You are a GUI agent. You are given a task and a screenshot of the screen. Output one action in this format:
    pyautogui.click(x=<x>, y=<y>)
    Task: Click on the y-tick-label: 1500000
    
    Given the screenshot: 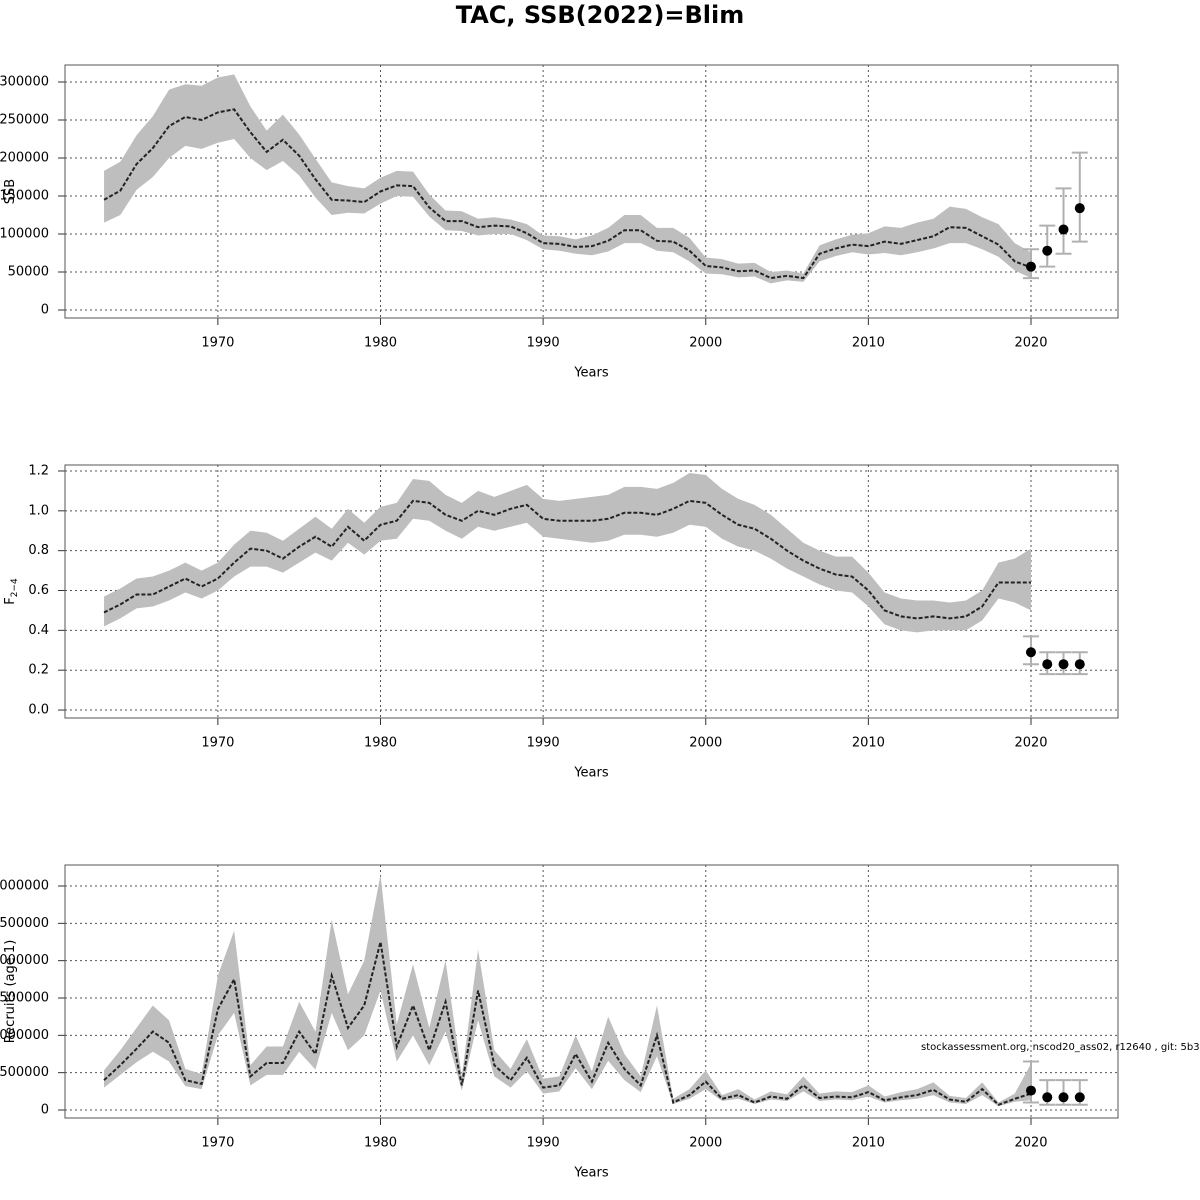 What is the action you would take?
    pyautogui.click(x=24, y=998)
    